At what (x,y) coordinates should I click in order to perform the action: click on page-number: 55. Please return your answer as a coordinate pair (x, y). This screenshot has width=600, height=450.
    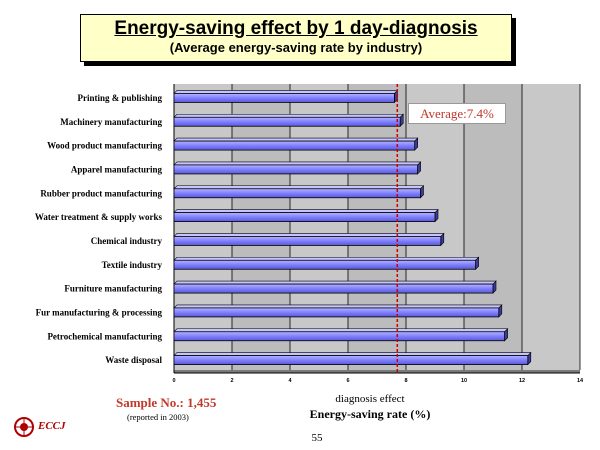
    Looking at the image, I should click on (317, 438).